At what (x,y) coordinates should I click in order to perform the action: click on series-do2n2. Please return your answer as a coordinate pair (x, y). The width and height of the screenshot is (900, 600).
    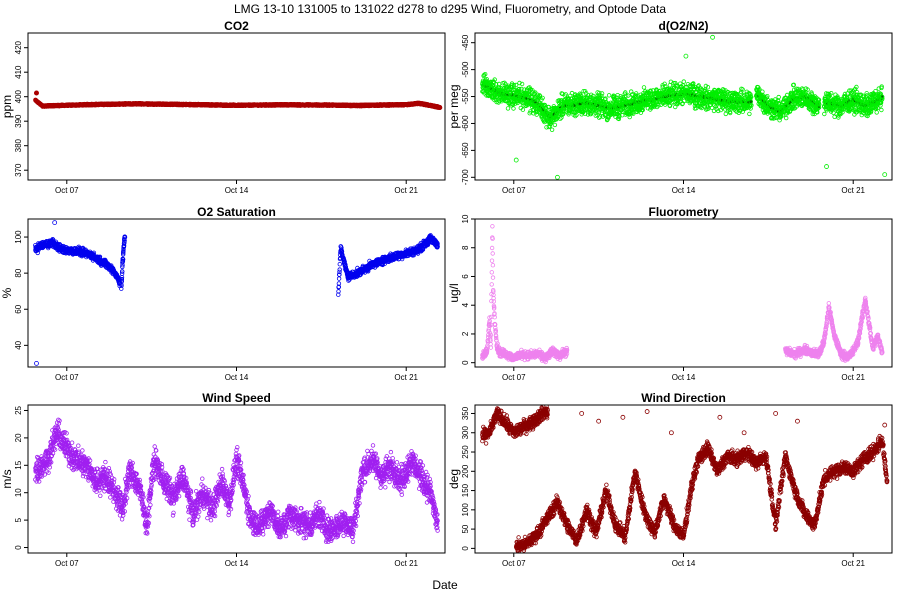
    Looking at the image, I should click on (684, 107).